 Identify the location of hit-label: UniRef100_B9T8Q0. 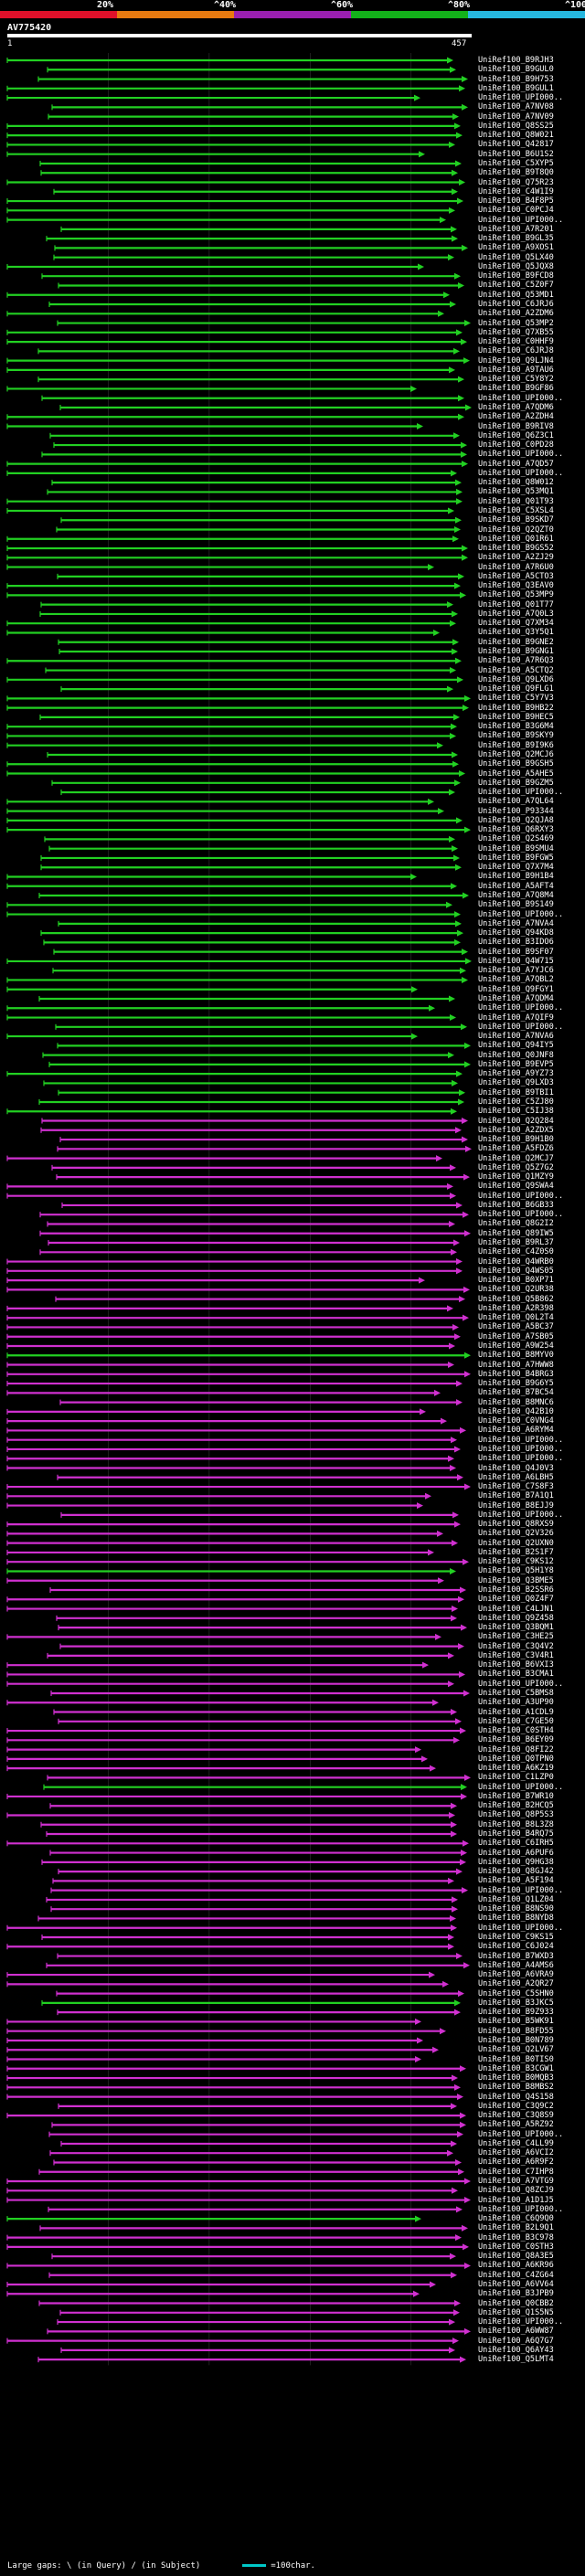
(516, 173).